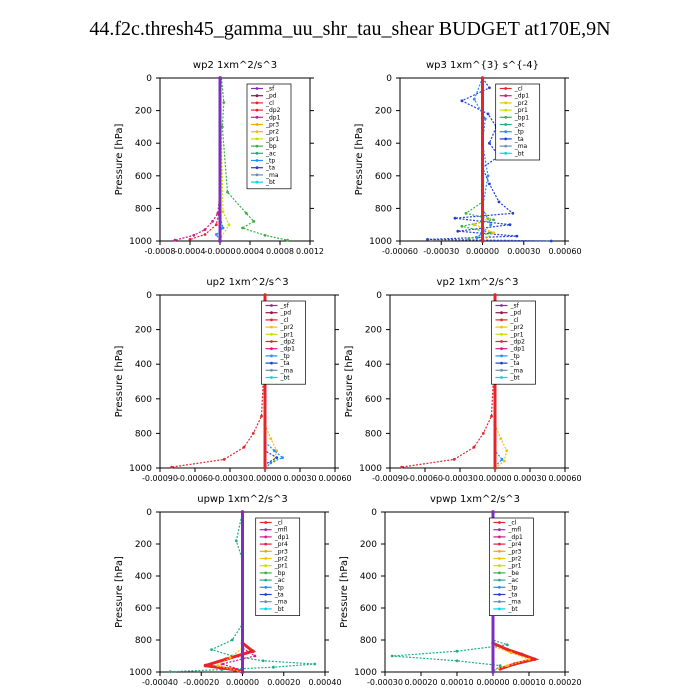  I want to click on legend-label: _dp1, so click(515, 537).